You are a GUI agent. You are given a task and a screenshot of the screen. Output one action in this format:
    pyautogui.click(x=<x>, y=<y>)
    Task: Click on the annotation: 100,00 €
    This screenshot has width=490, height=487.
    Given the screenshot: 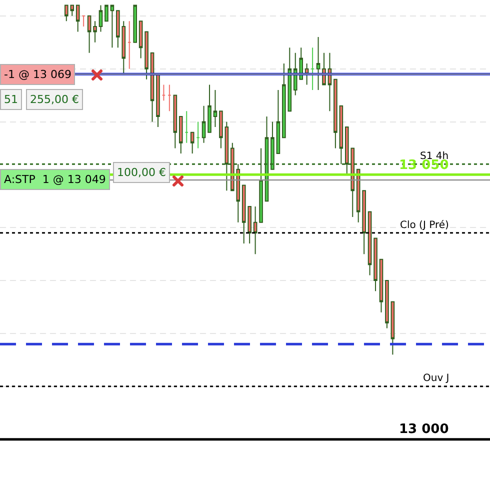 What is the action you would take?
    pyautogui.click(x=141, y=172)
    